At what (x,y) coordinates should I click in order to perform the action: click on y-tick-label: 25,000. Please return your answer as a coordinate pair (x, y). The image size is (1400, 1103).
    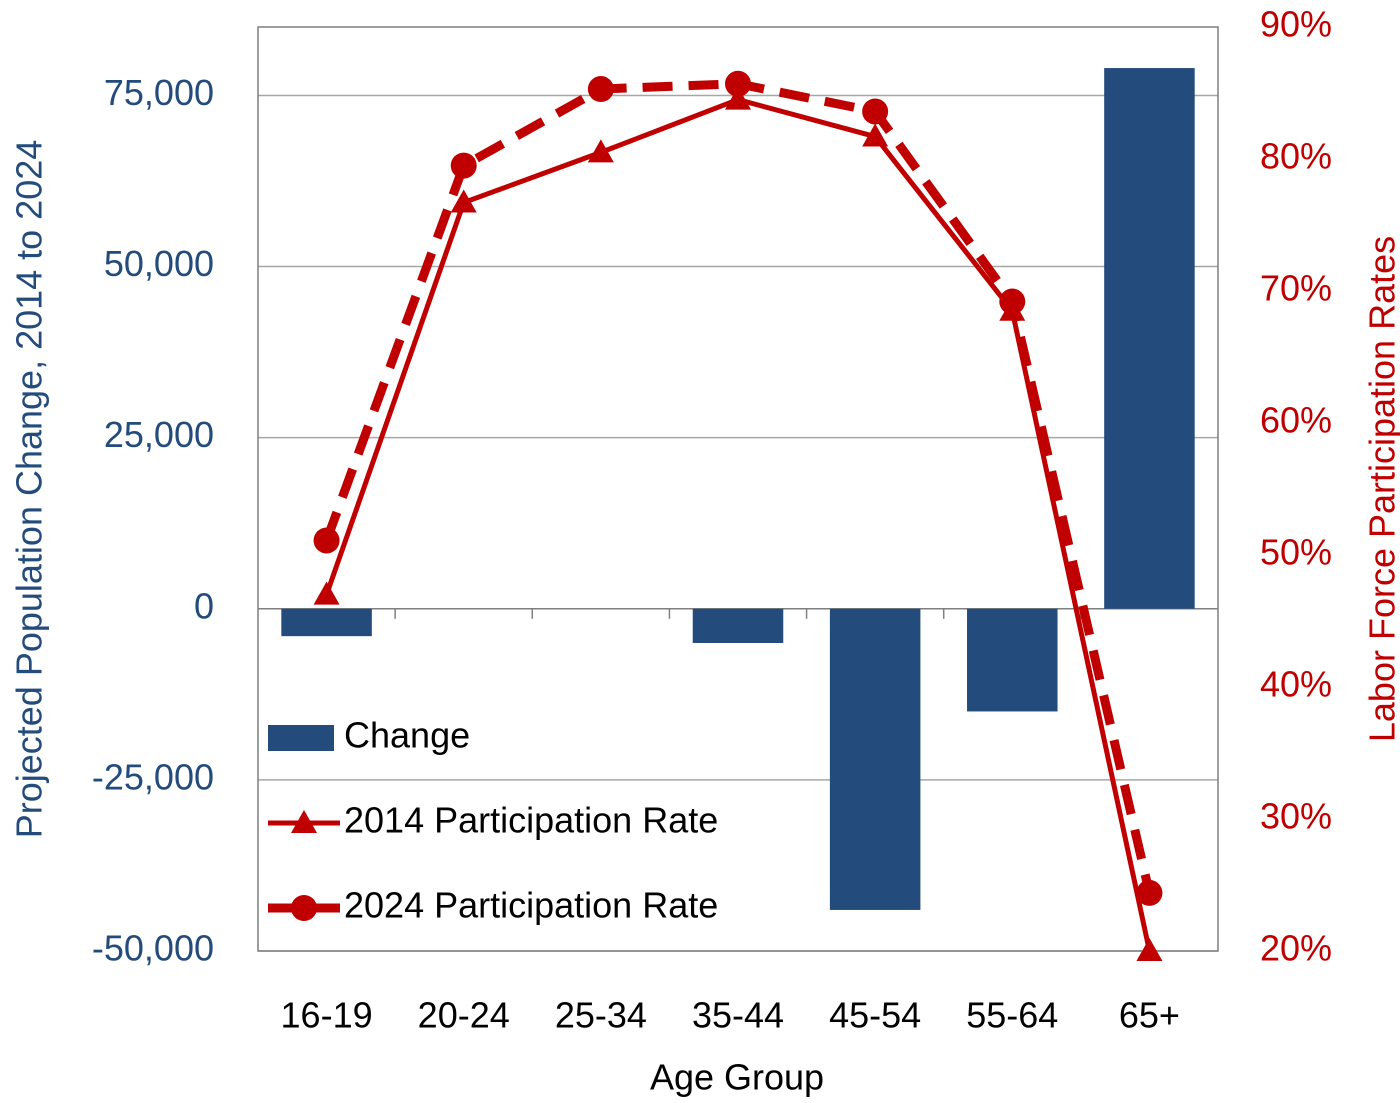
    Looking at the image, I should click on (159, 434).